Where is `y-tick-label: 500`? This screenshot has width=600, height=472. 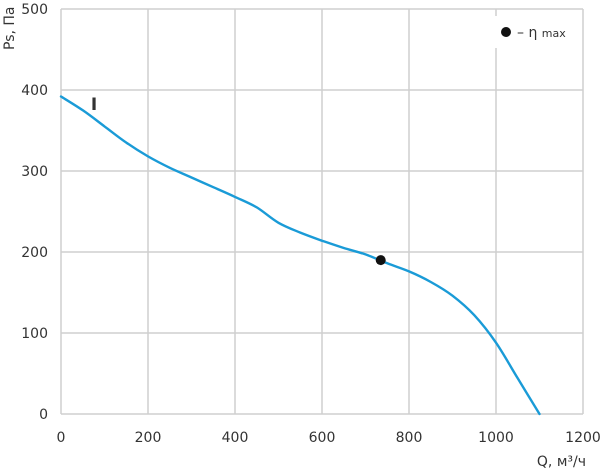 y-tick-label: 500 is located at coordinates (34, 10).